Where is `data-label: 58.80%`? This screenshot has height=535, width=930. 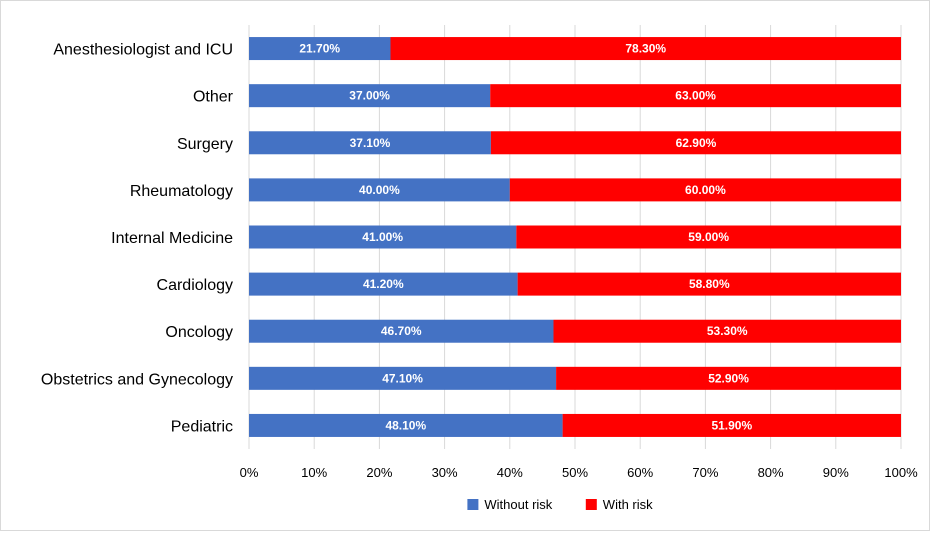 data-label: 58.80% is located at coordinates (709, 284).